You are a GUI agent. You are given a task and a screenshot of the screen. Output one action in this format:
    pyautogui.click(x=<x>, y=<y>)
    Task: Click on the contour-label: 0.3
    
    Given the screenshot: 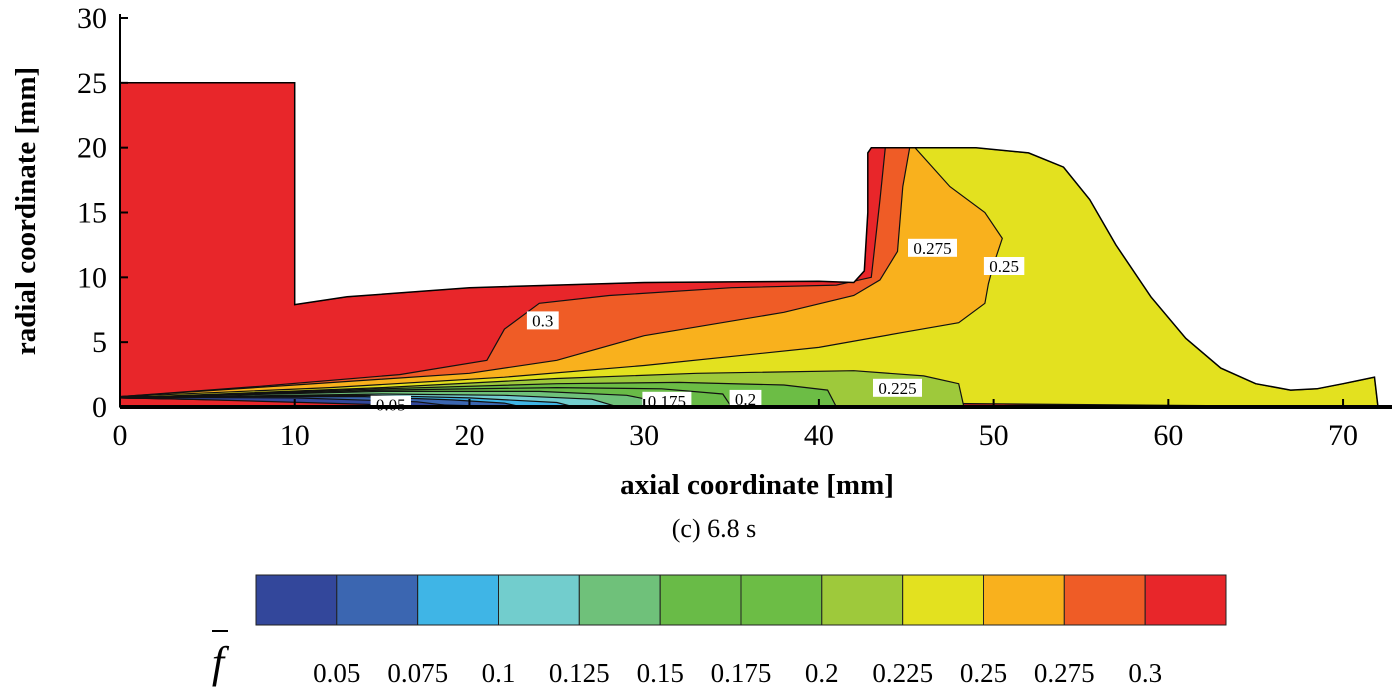 What is the action you would take?
    pyautogui.click(x=542, y=320)
    